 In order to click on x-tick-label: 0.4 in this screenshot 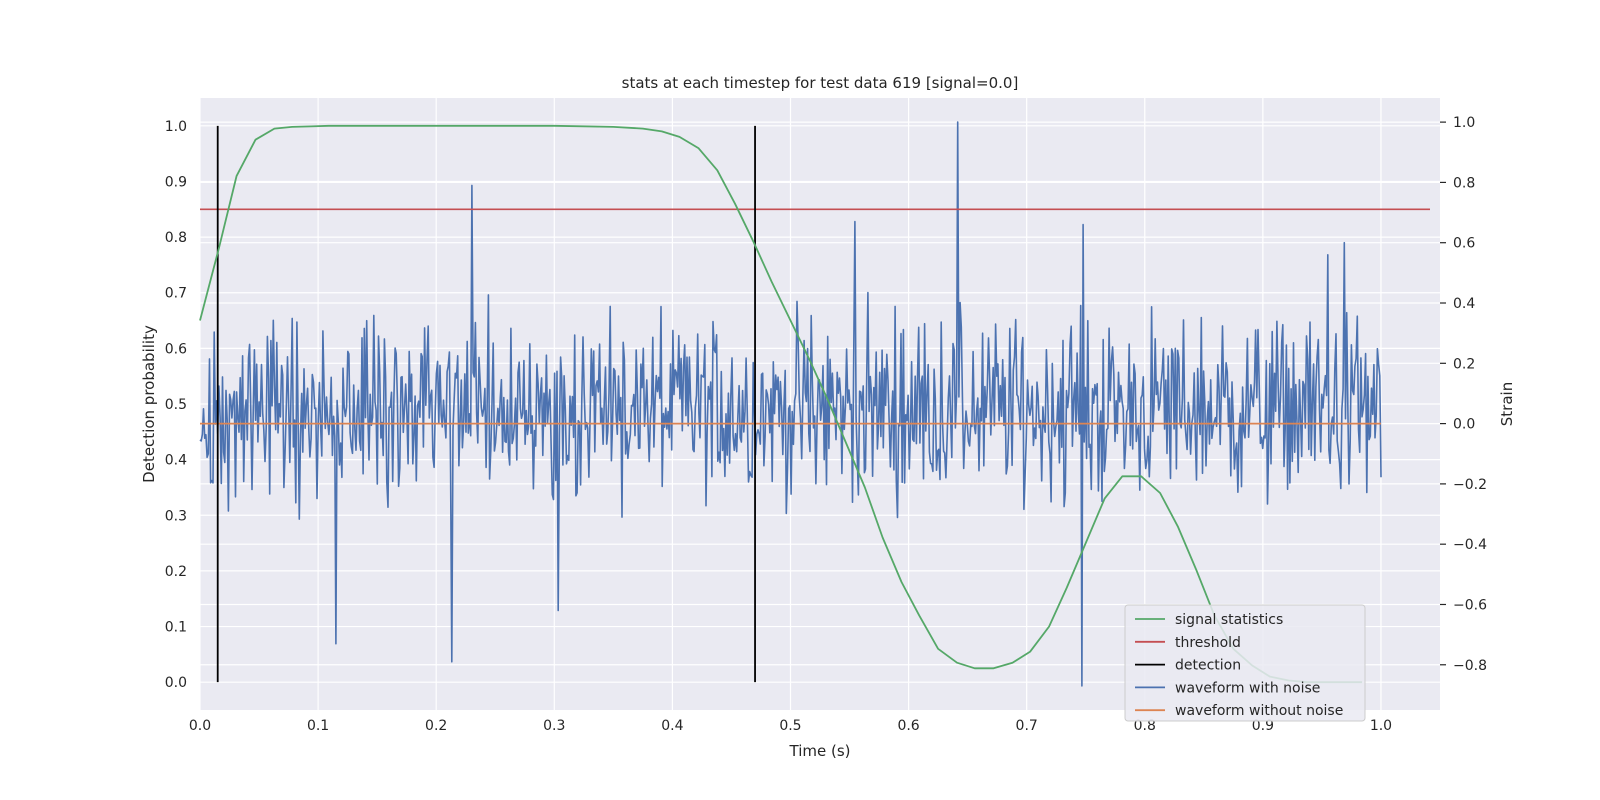, I will do `click(672, 726)`.